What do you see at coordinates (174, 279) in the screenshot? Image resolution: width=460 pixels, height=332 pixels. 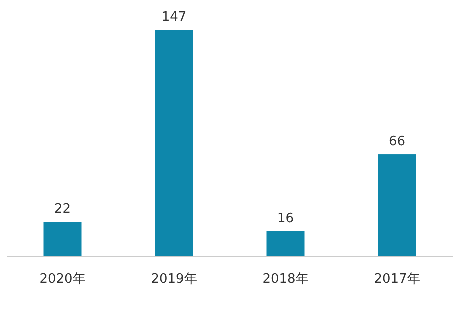 I see `x-tick-label: 2019年` at bounding box center [174, 279].